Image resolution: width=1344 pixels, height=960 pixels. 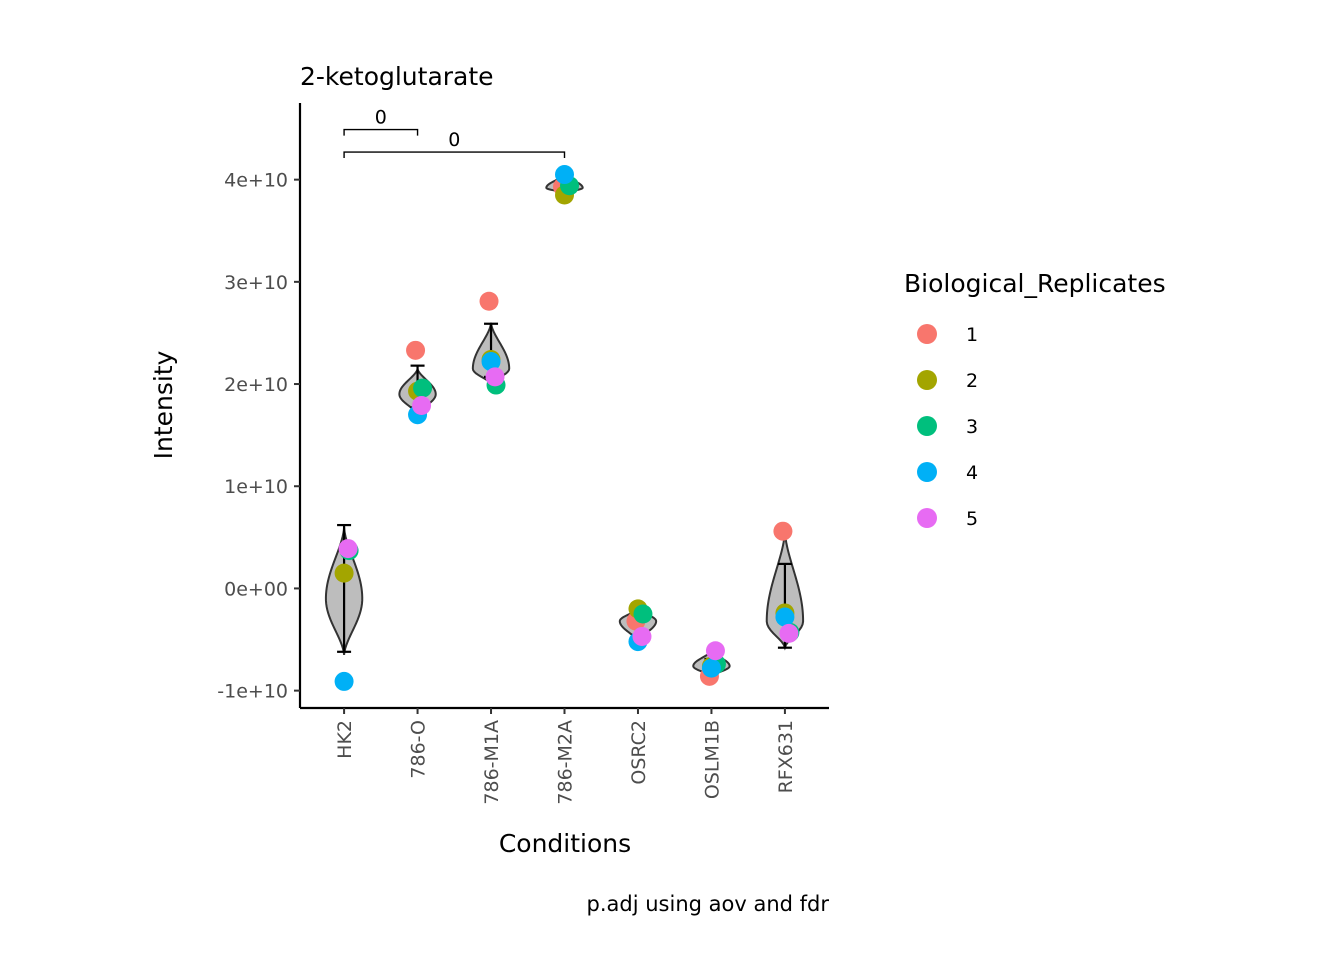 I want to click on legend-label-3: 3, so click(x=972, y=427).